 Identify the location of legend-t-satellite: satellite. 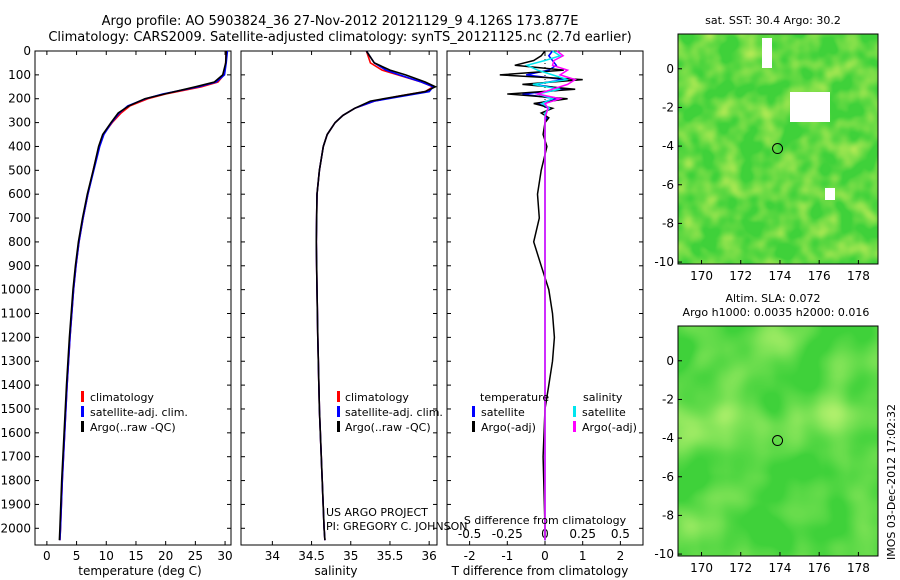
(503, 412).